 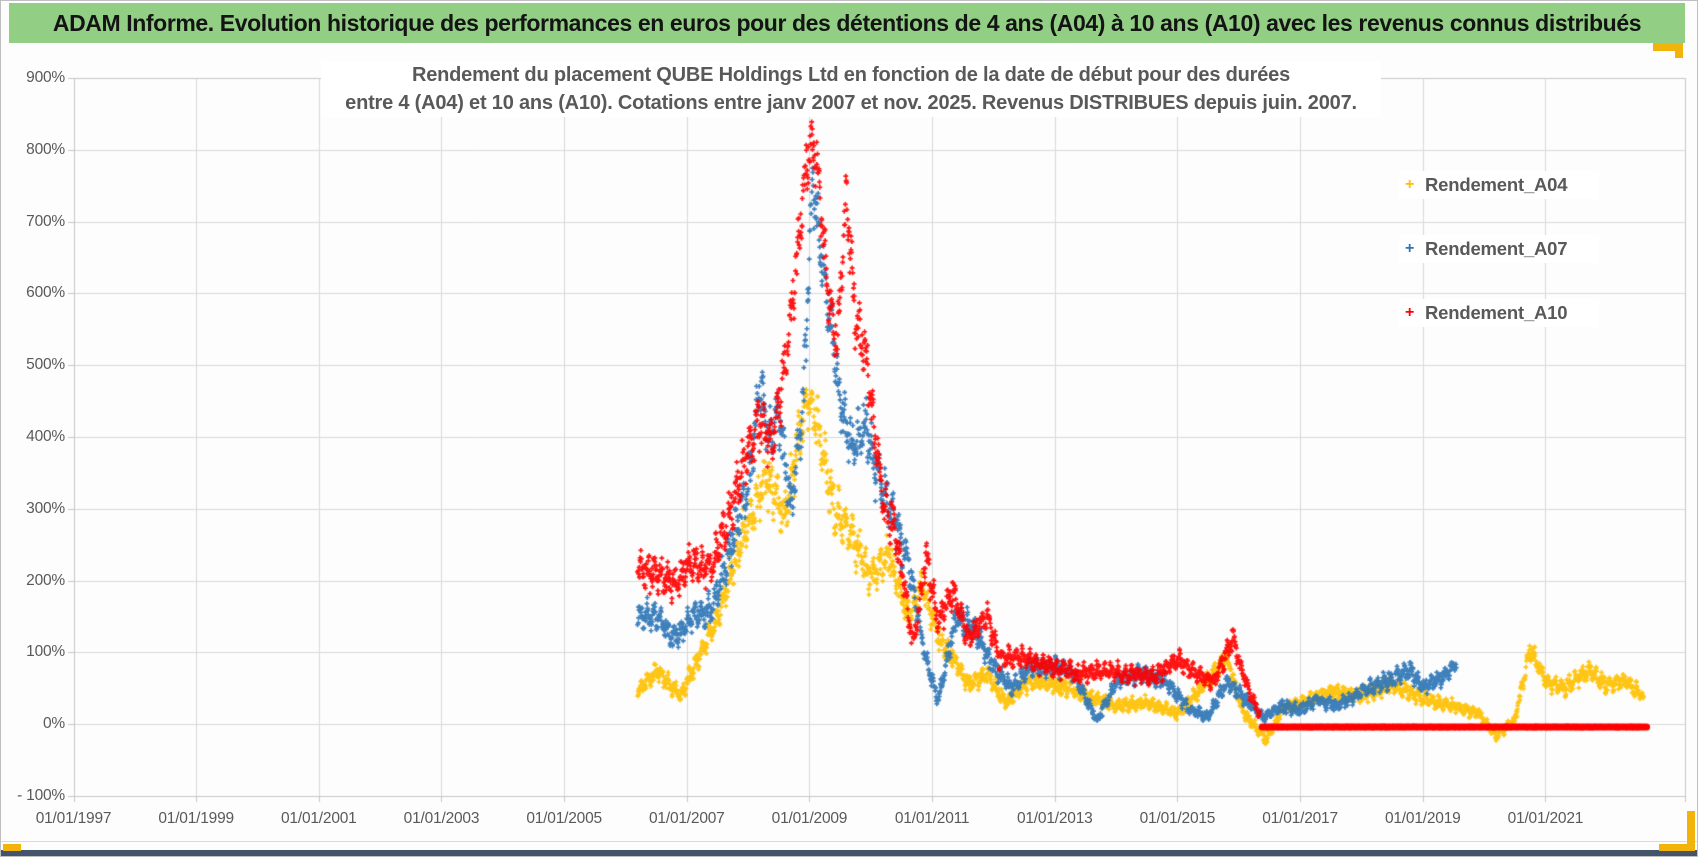 I want to click on gold-corner-bottomright-h, so click(x=1677, y=847).